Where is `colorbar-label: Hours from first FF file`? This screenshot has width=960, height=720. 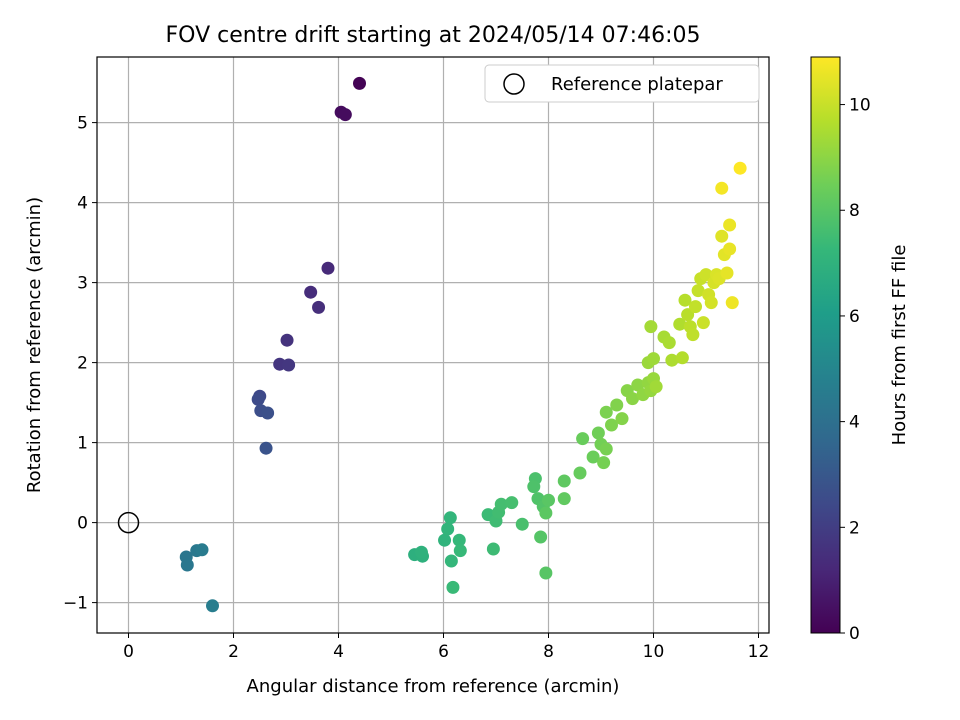
colorbar-label: Hours from first FF file is located at coordinates (899, 345).